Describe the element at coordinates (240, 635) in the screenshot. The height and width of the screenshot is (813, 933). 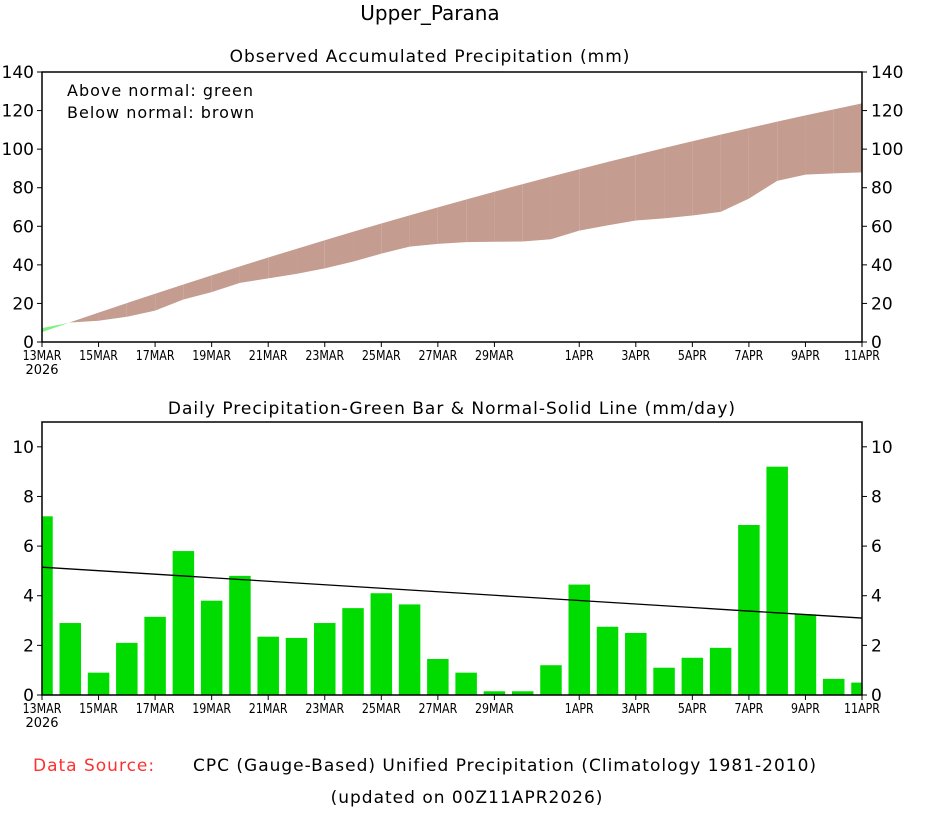
I see `daily-bar-20MAR` at that location.